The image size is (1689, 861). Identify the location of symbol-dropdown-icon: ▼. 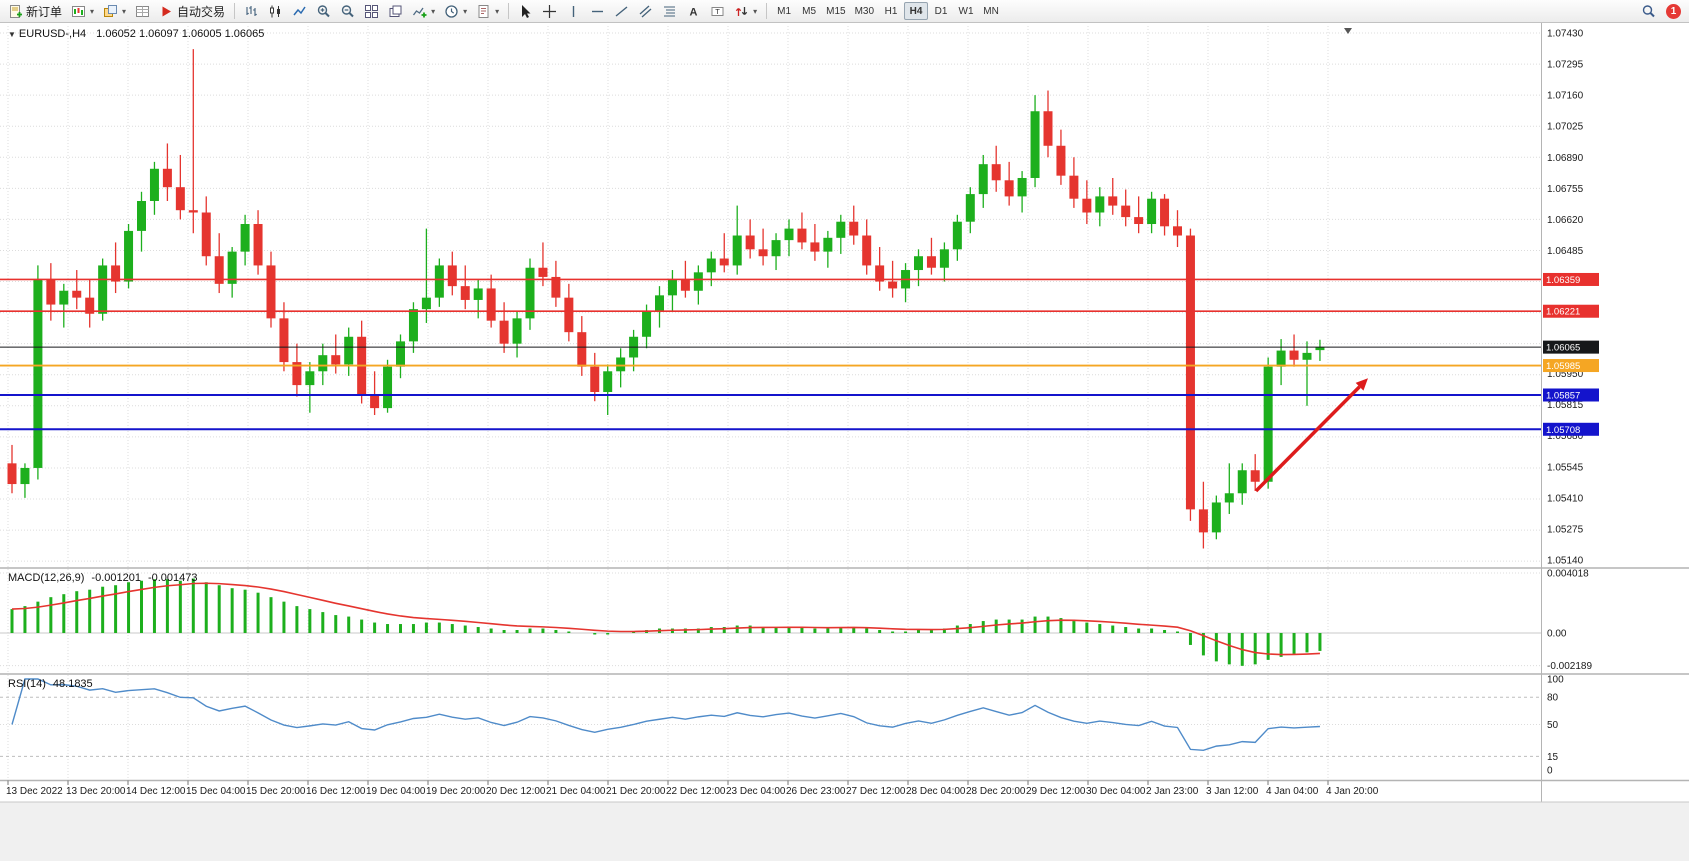
(12, 34).